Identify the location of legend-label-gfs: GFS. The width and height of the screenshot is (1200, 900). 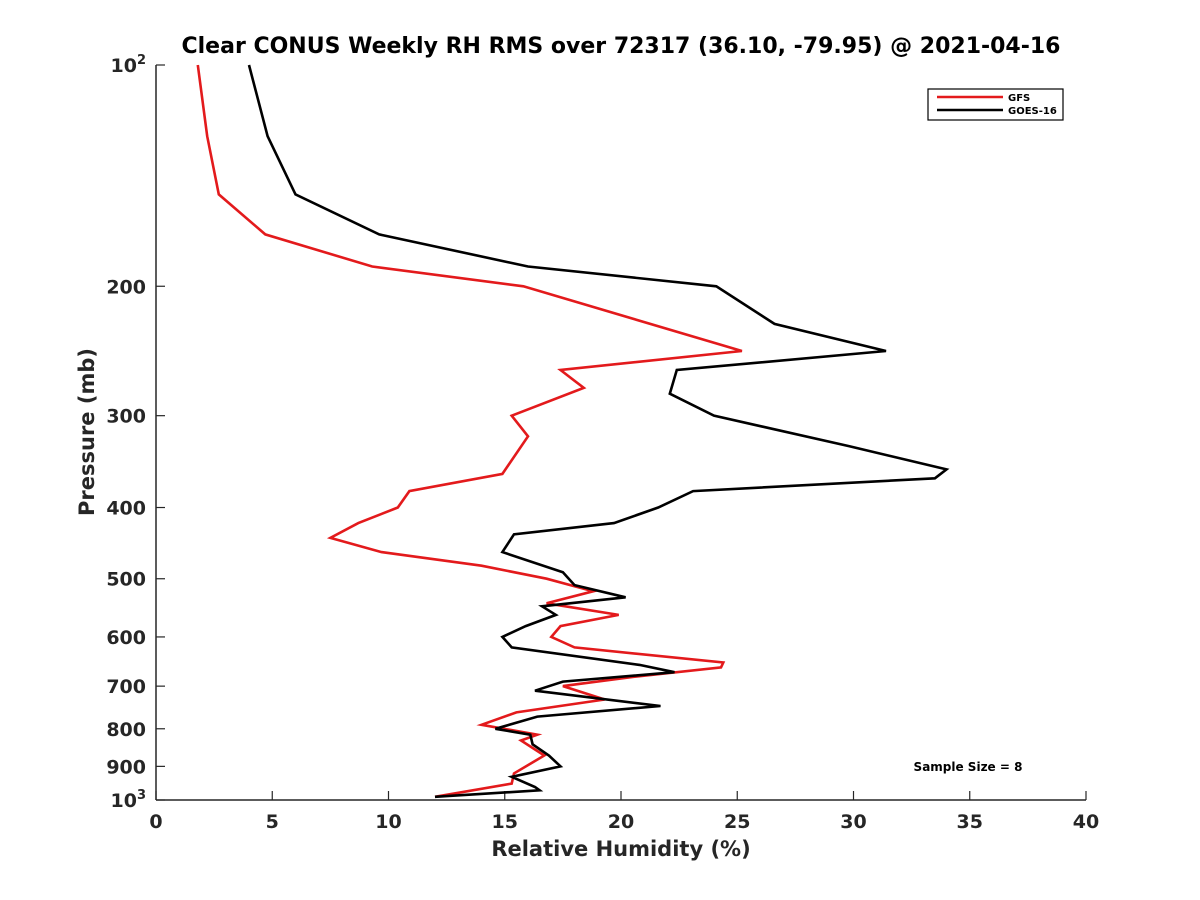
(1019, 98).